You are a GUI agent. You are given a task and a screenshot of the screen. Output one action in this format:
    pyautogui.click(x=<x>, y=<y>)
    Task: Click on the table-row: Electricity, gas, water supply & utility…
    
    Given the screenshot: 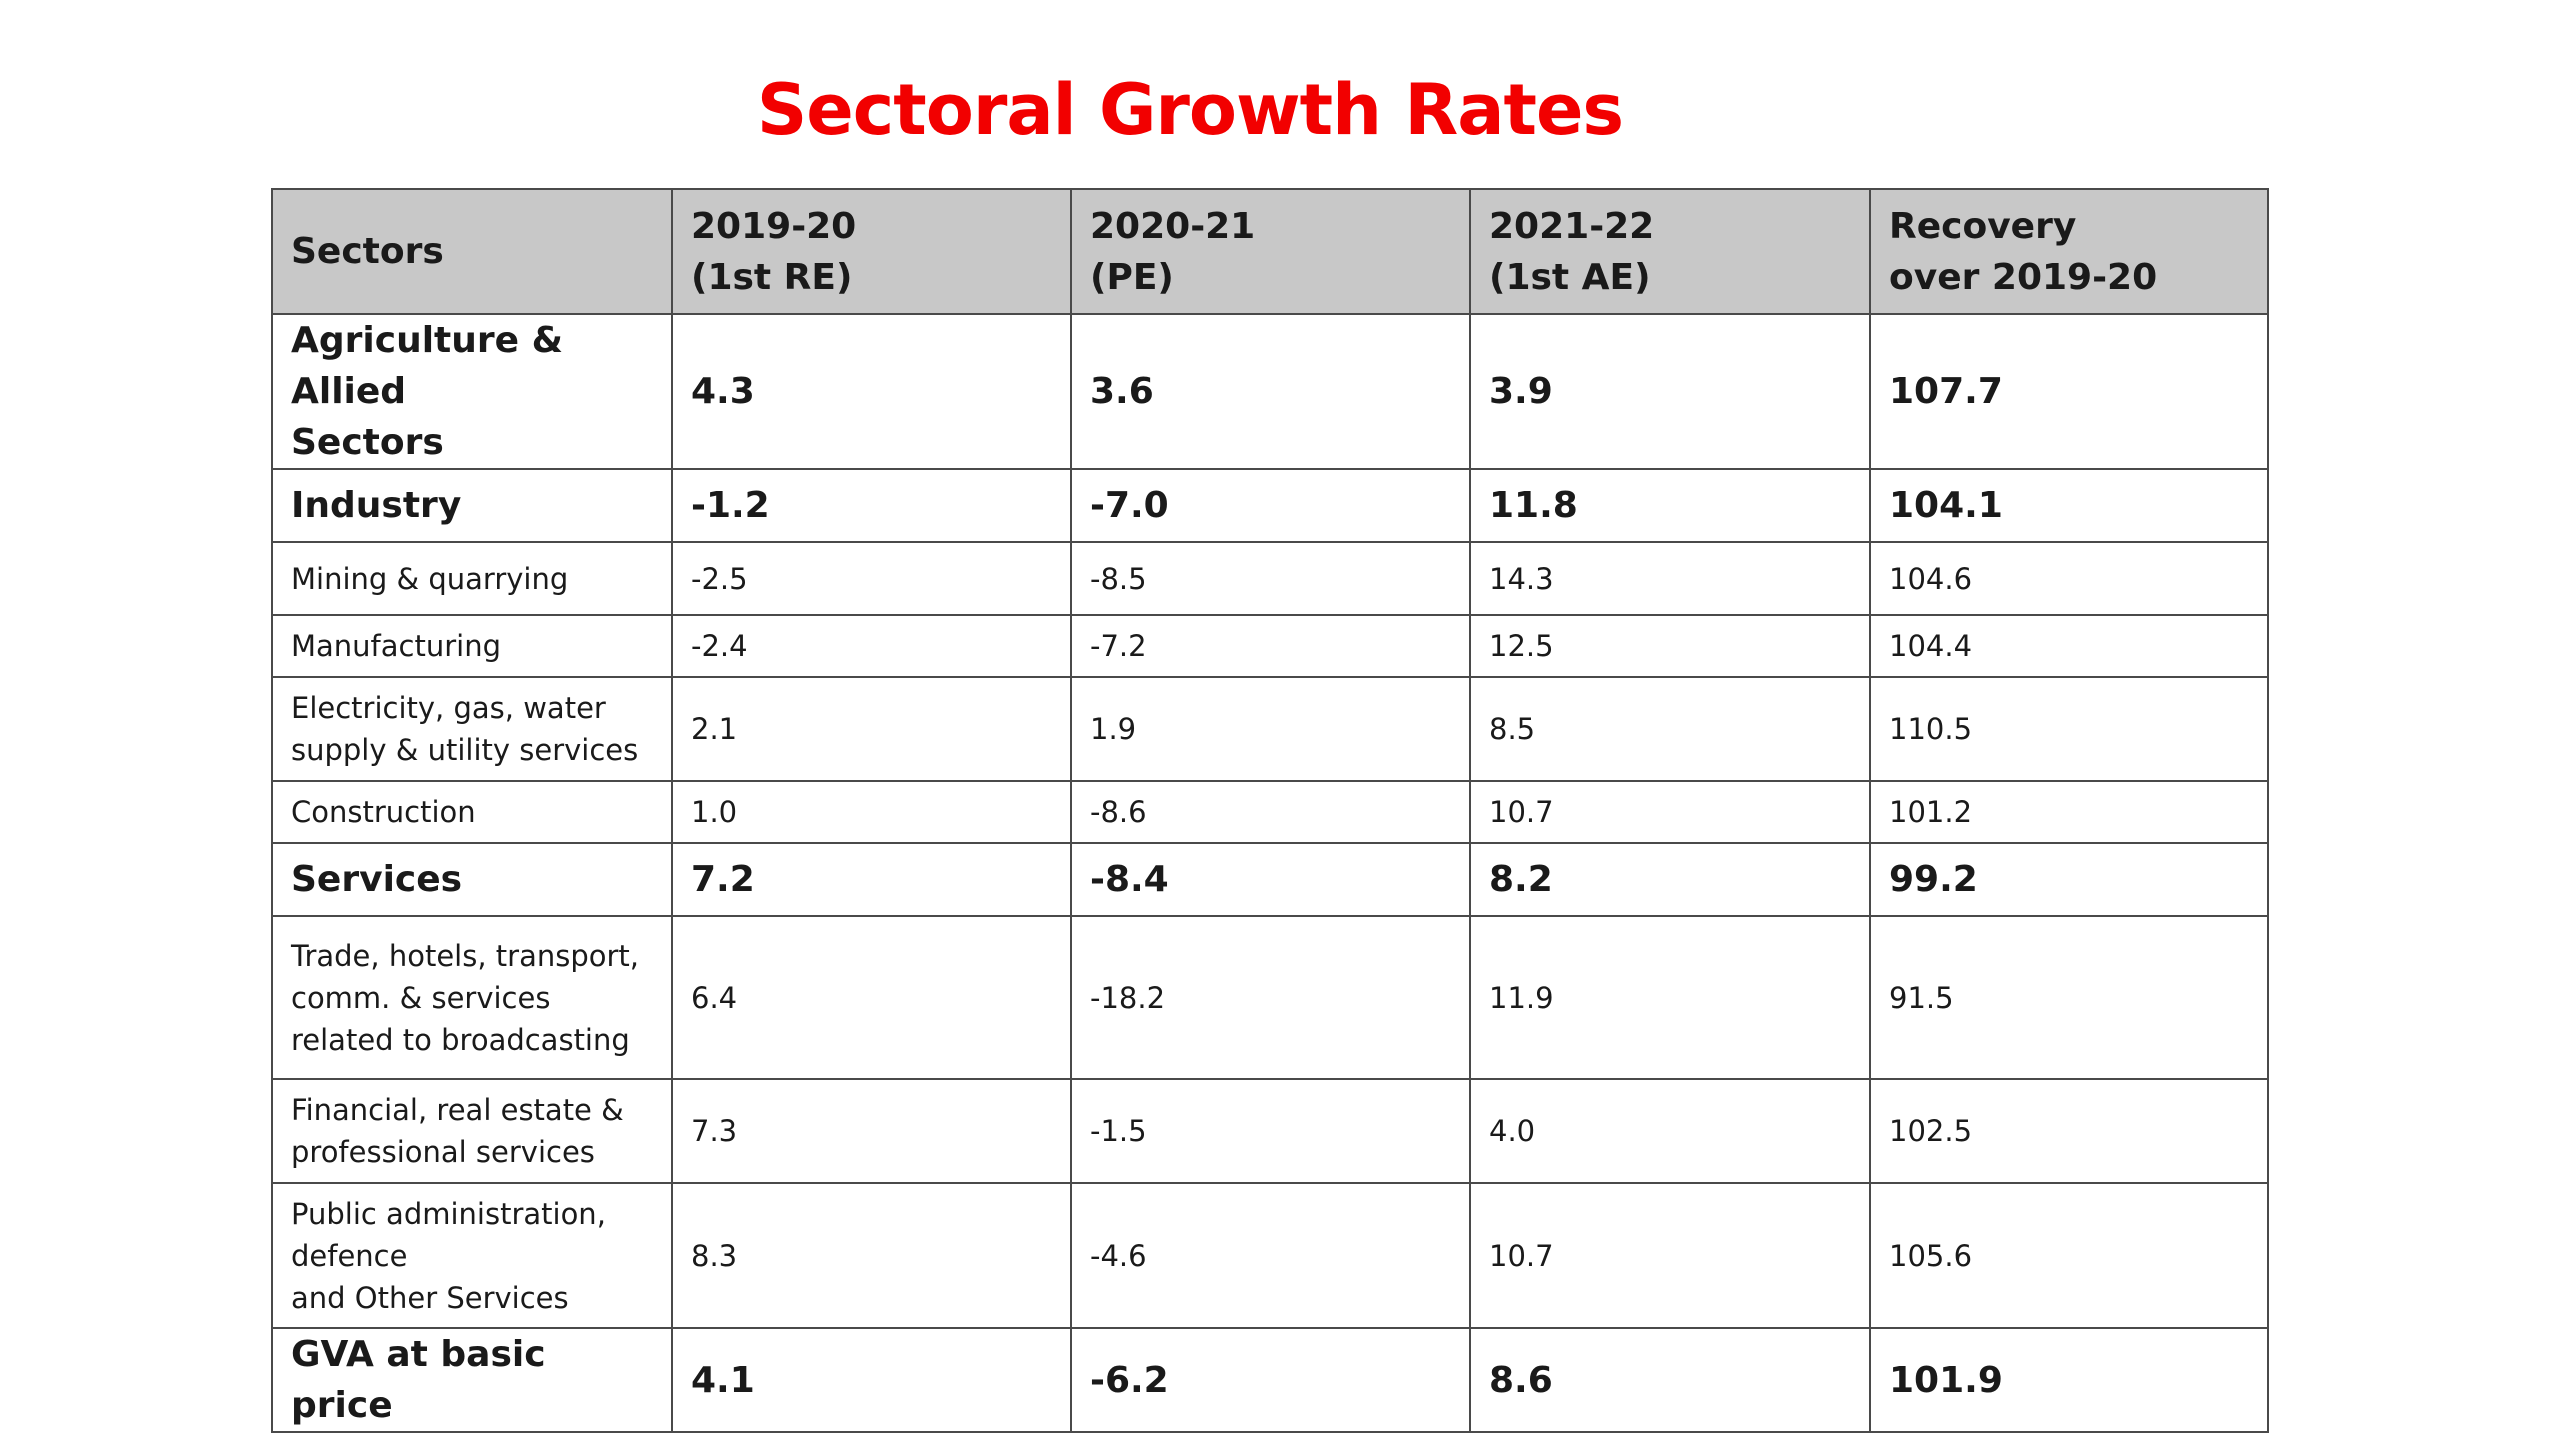 What is the action you would take?
    pyautogui.click(x=1270, y=729)
    